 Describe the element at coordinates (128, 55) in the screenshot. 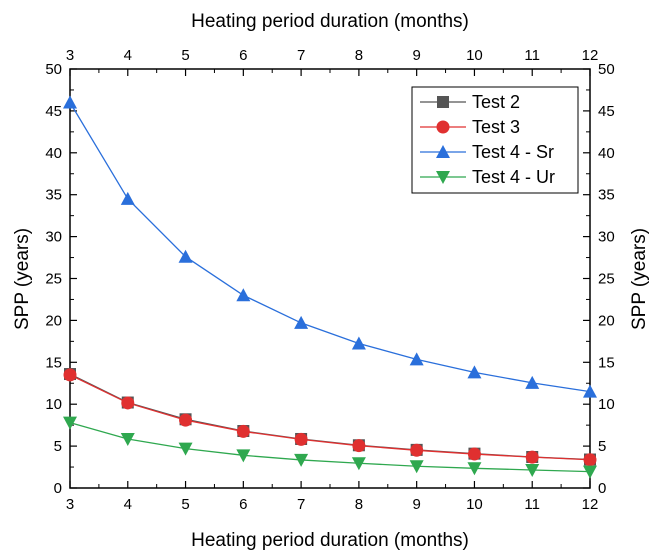

I see `x-tick-label-top: 4` at that location.